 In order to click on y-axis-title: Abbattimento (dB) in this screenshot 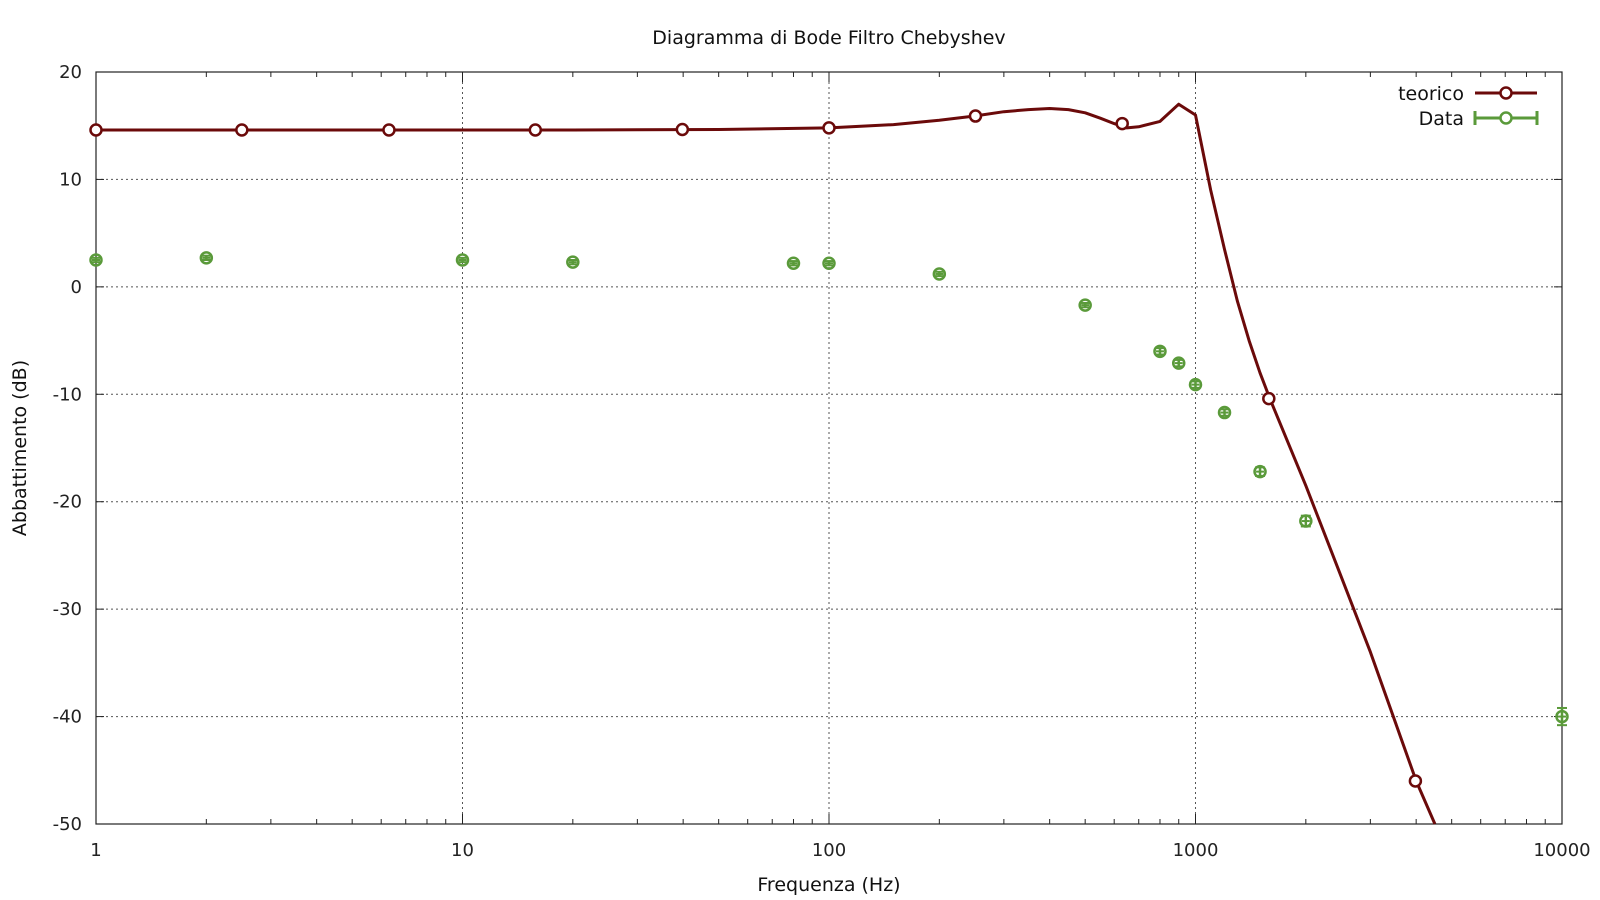, I will do `click(20, 448)`.